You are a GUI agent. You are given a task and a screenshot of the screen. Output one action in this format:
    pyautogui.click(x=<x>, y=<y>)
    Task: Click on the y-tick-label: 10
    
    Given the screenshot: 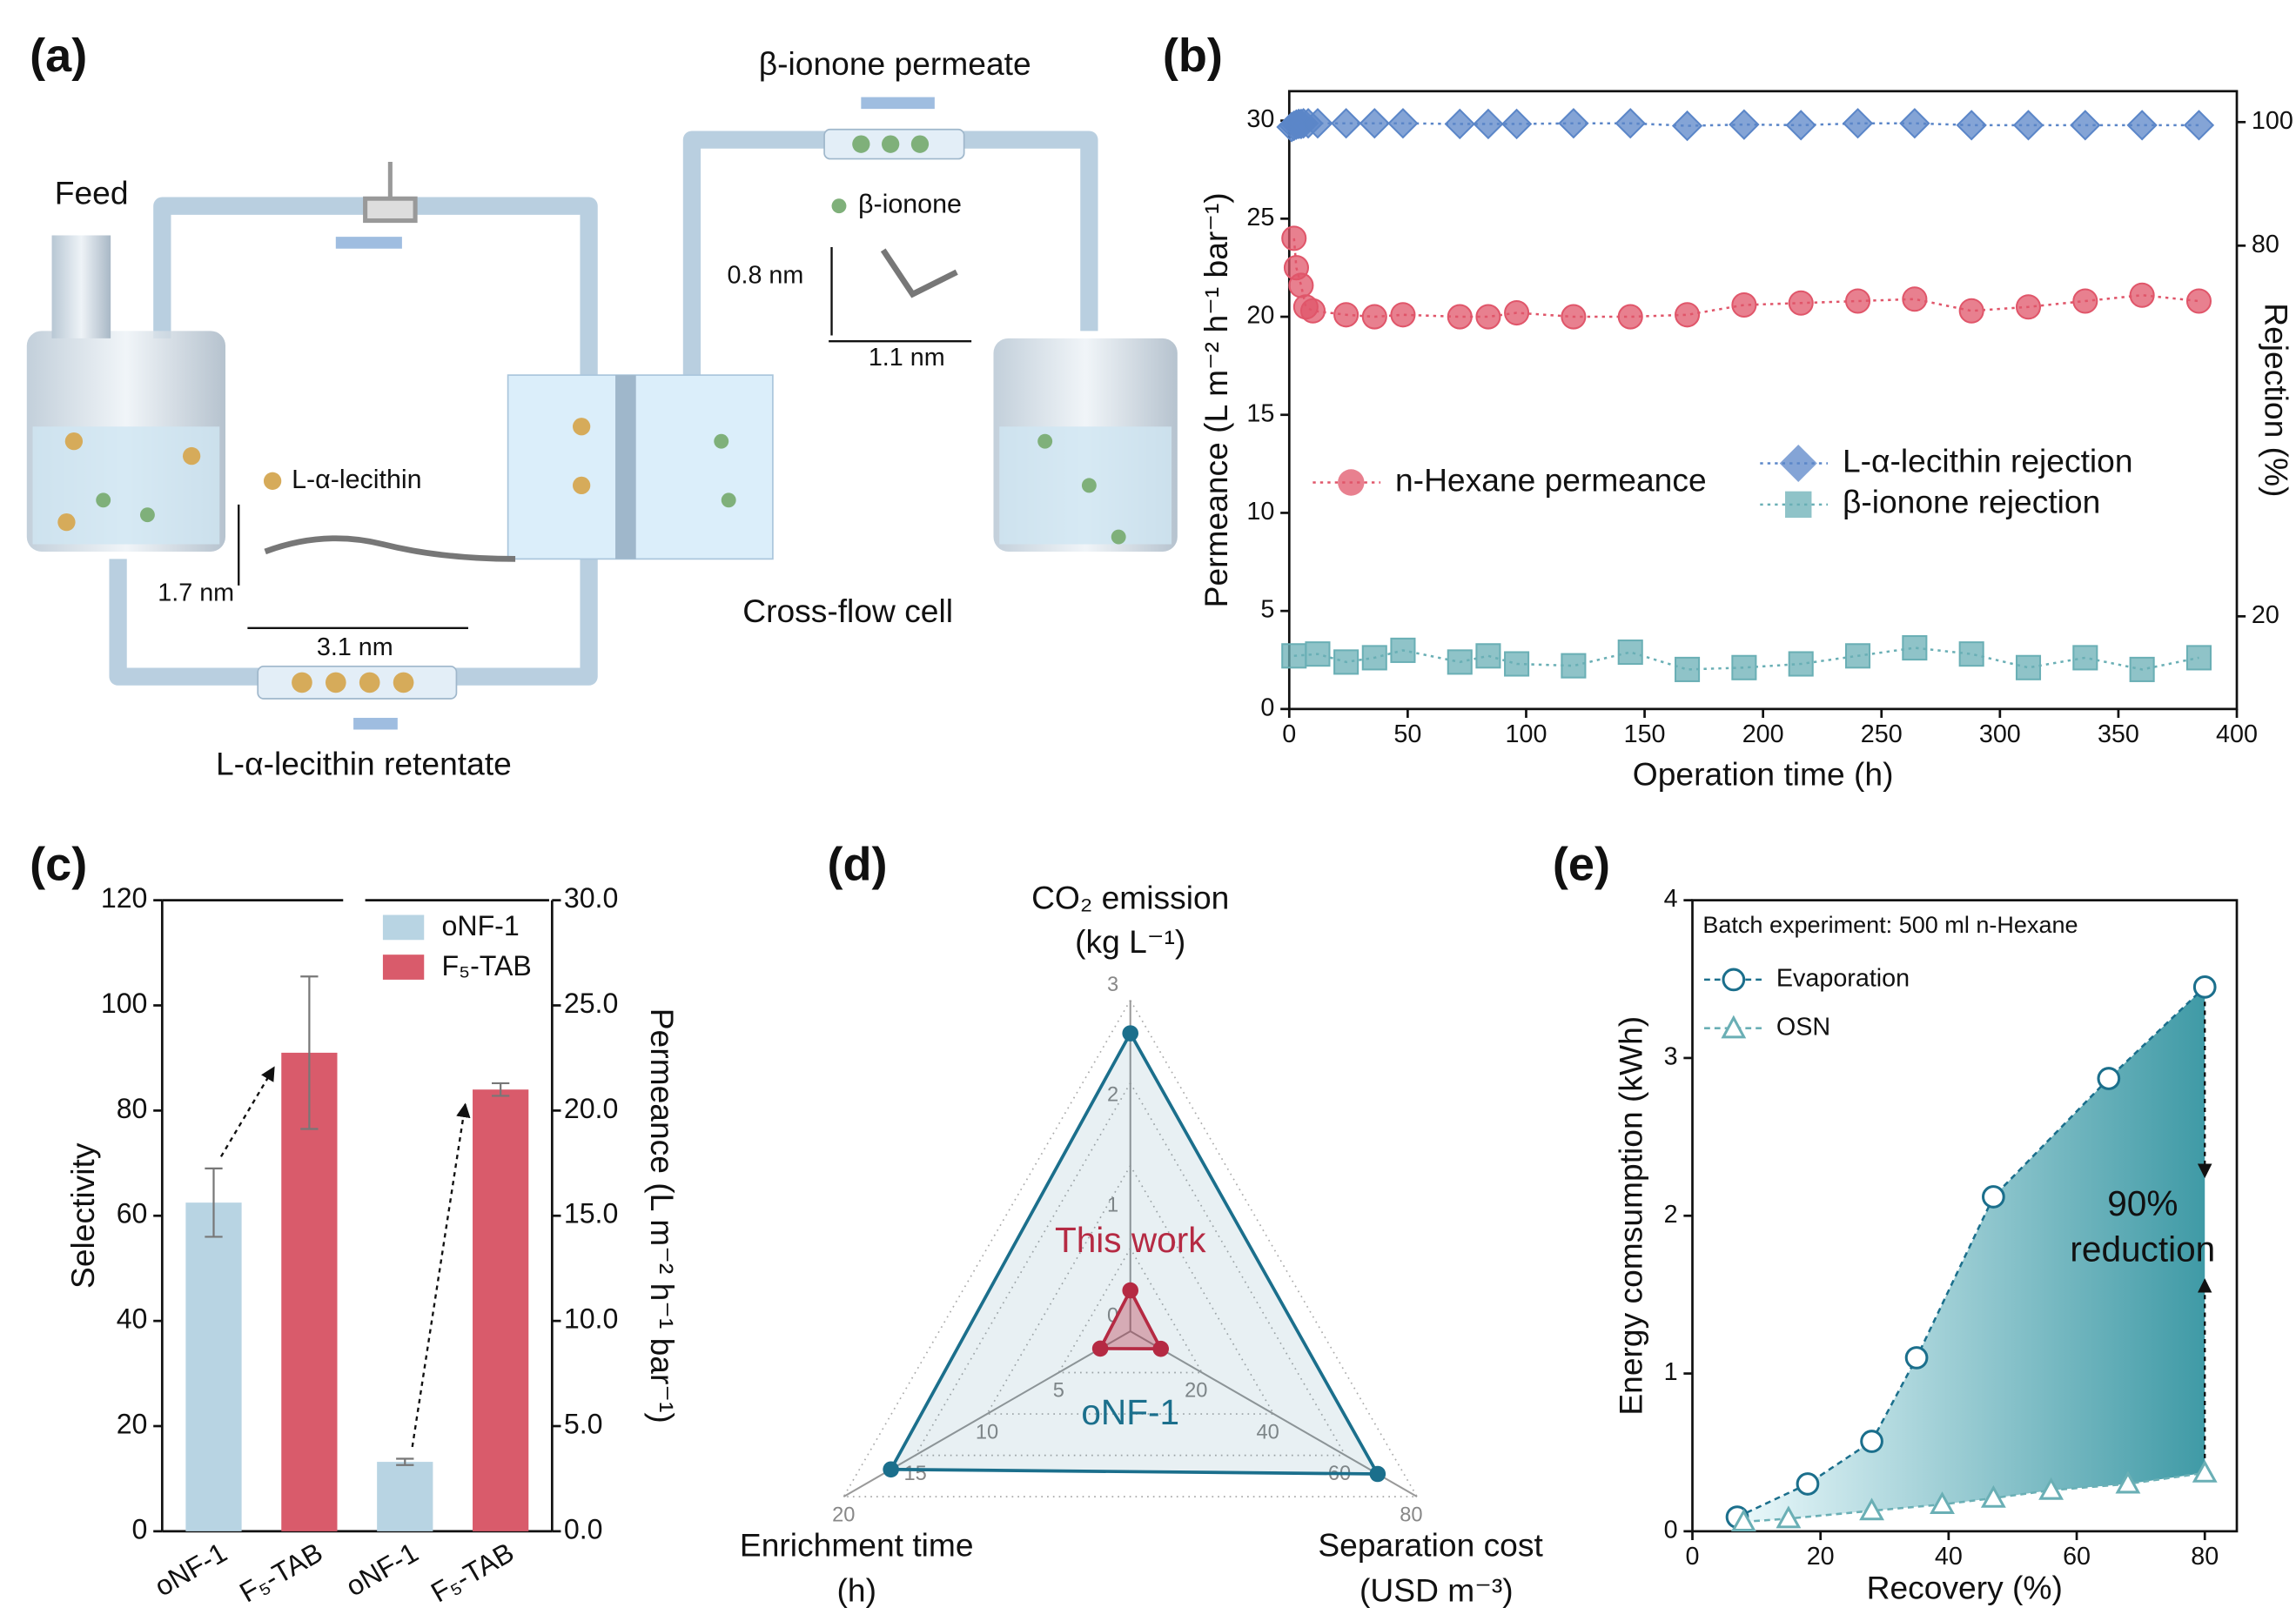 What is the action you would take?
    pyautogui.click(x=1260, y=512)
    